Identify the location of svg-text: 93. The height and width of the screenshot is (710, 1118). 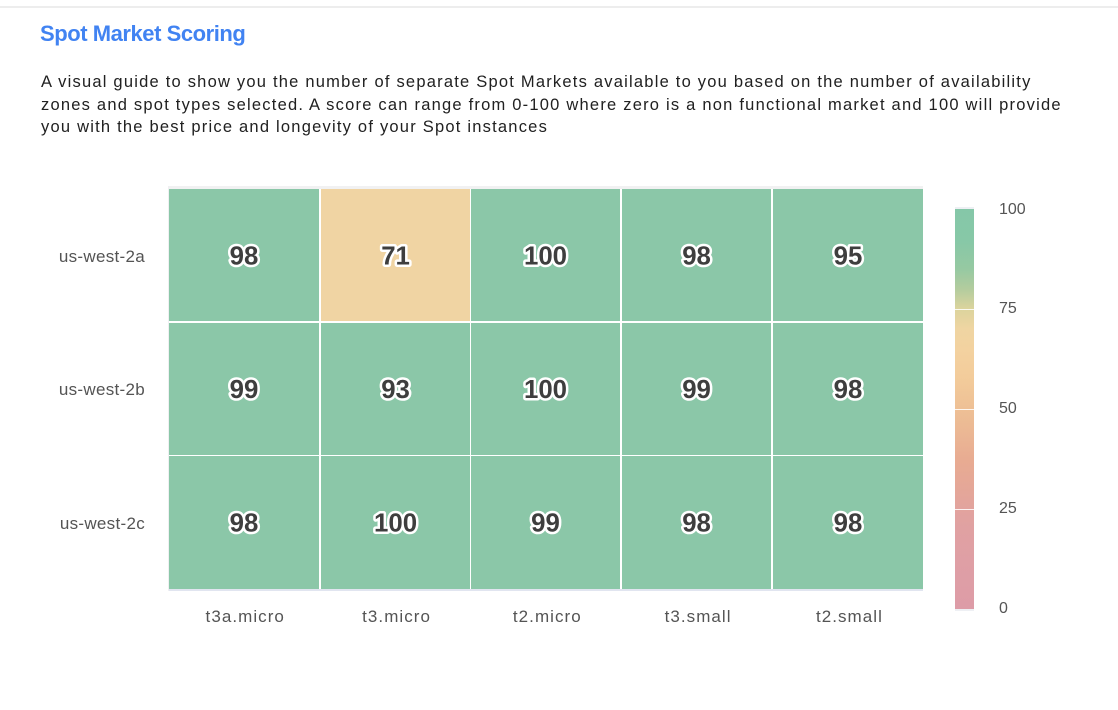
(395, 390).